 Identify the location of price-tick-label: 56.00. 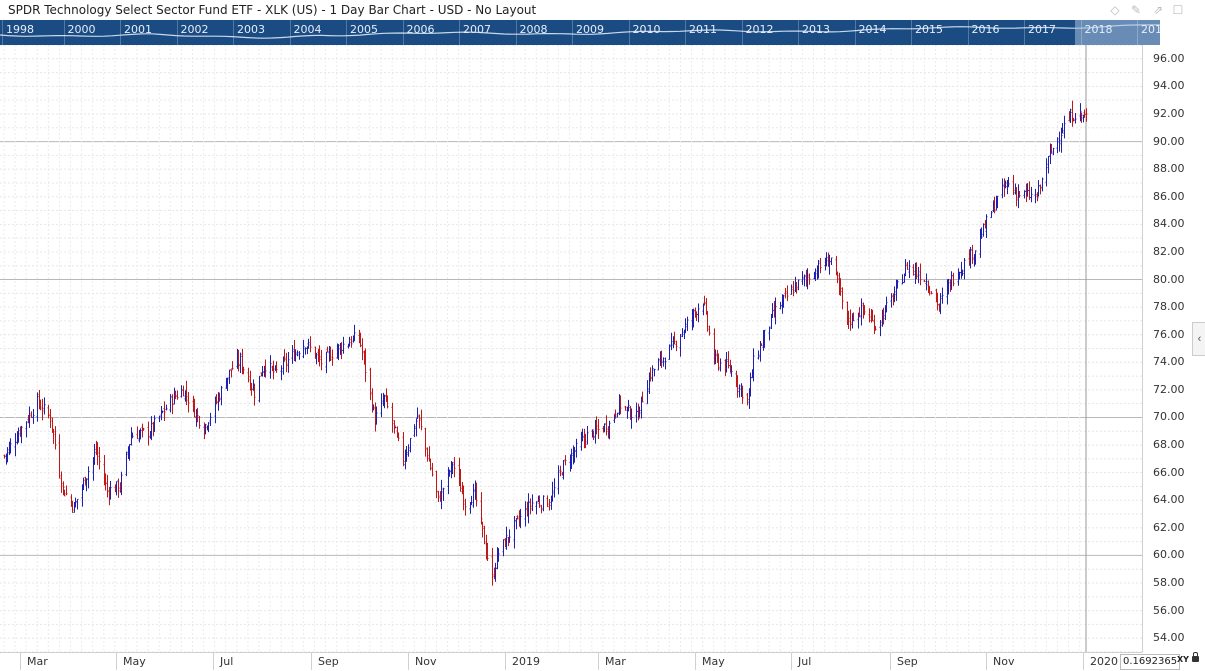
(1169, 610).